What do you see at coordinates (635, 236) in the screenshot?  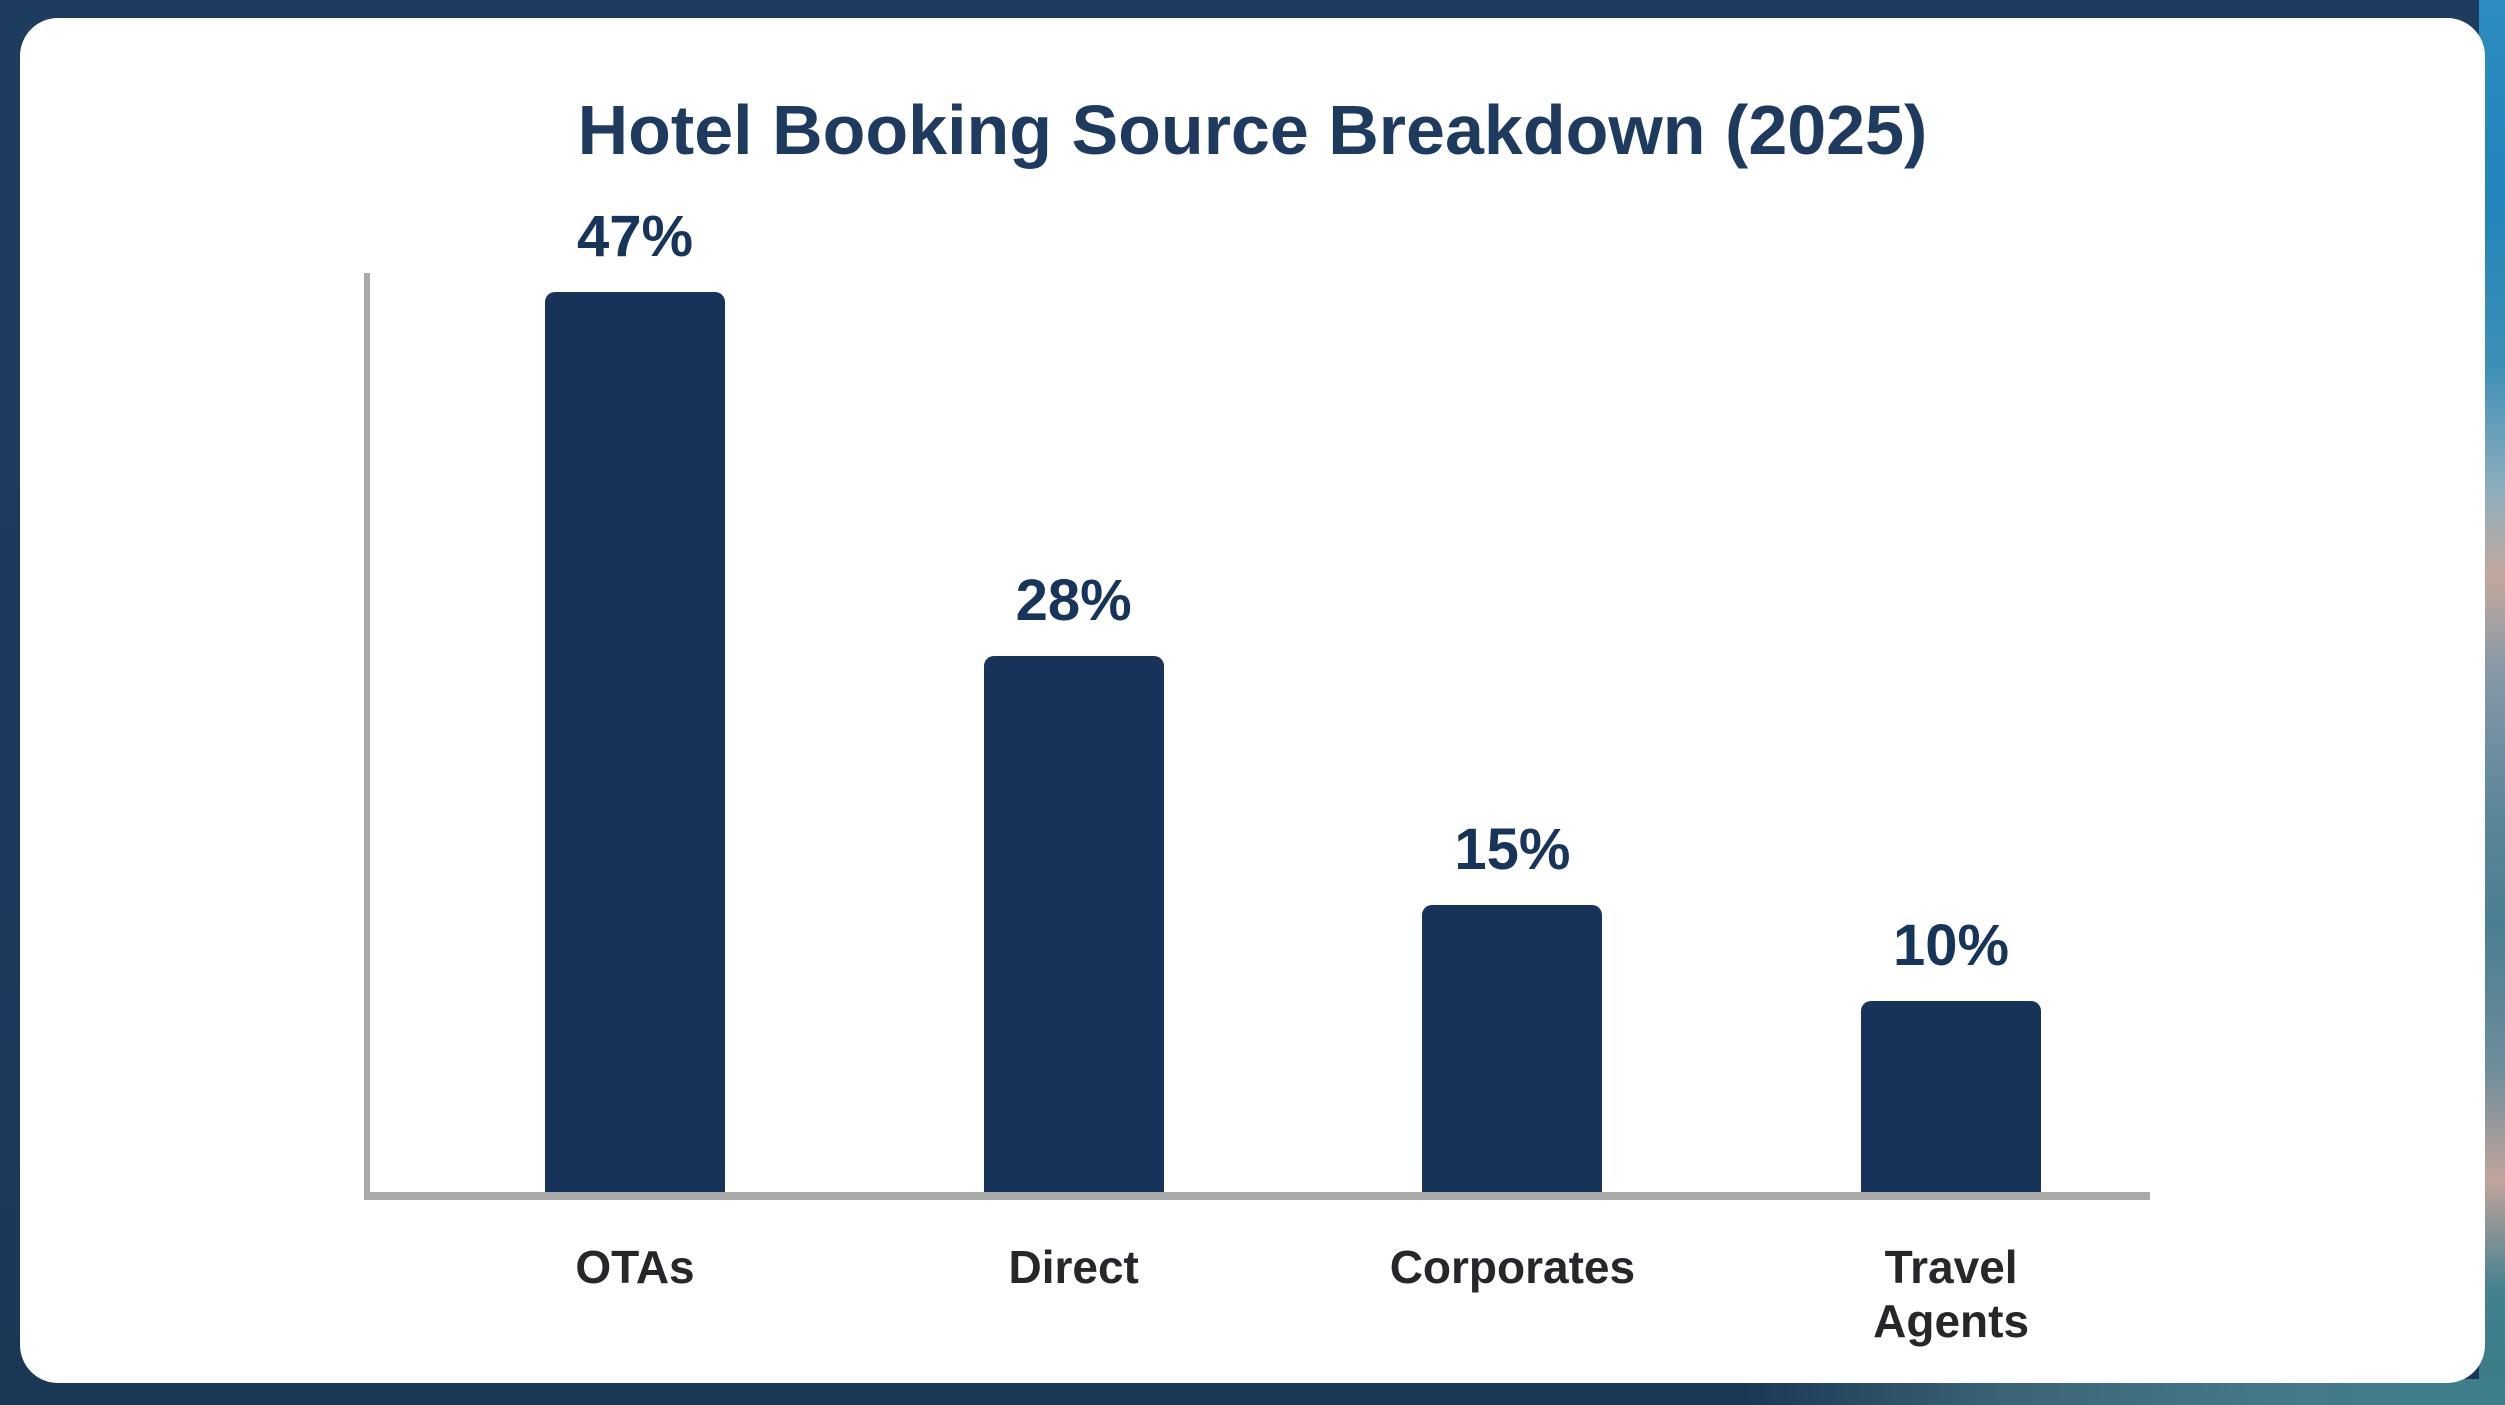 I see `value-label-otas: 47%` at bounding box center [635, 236].